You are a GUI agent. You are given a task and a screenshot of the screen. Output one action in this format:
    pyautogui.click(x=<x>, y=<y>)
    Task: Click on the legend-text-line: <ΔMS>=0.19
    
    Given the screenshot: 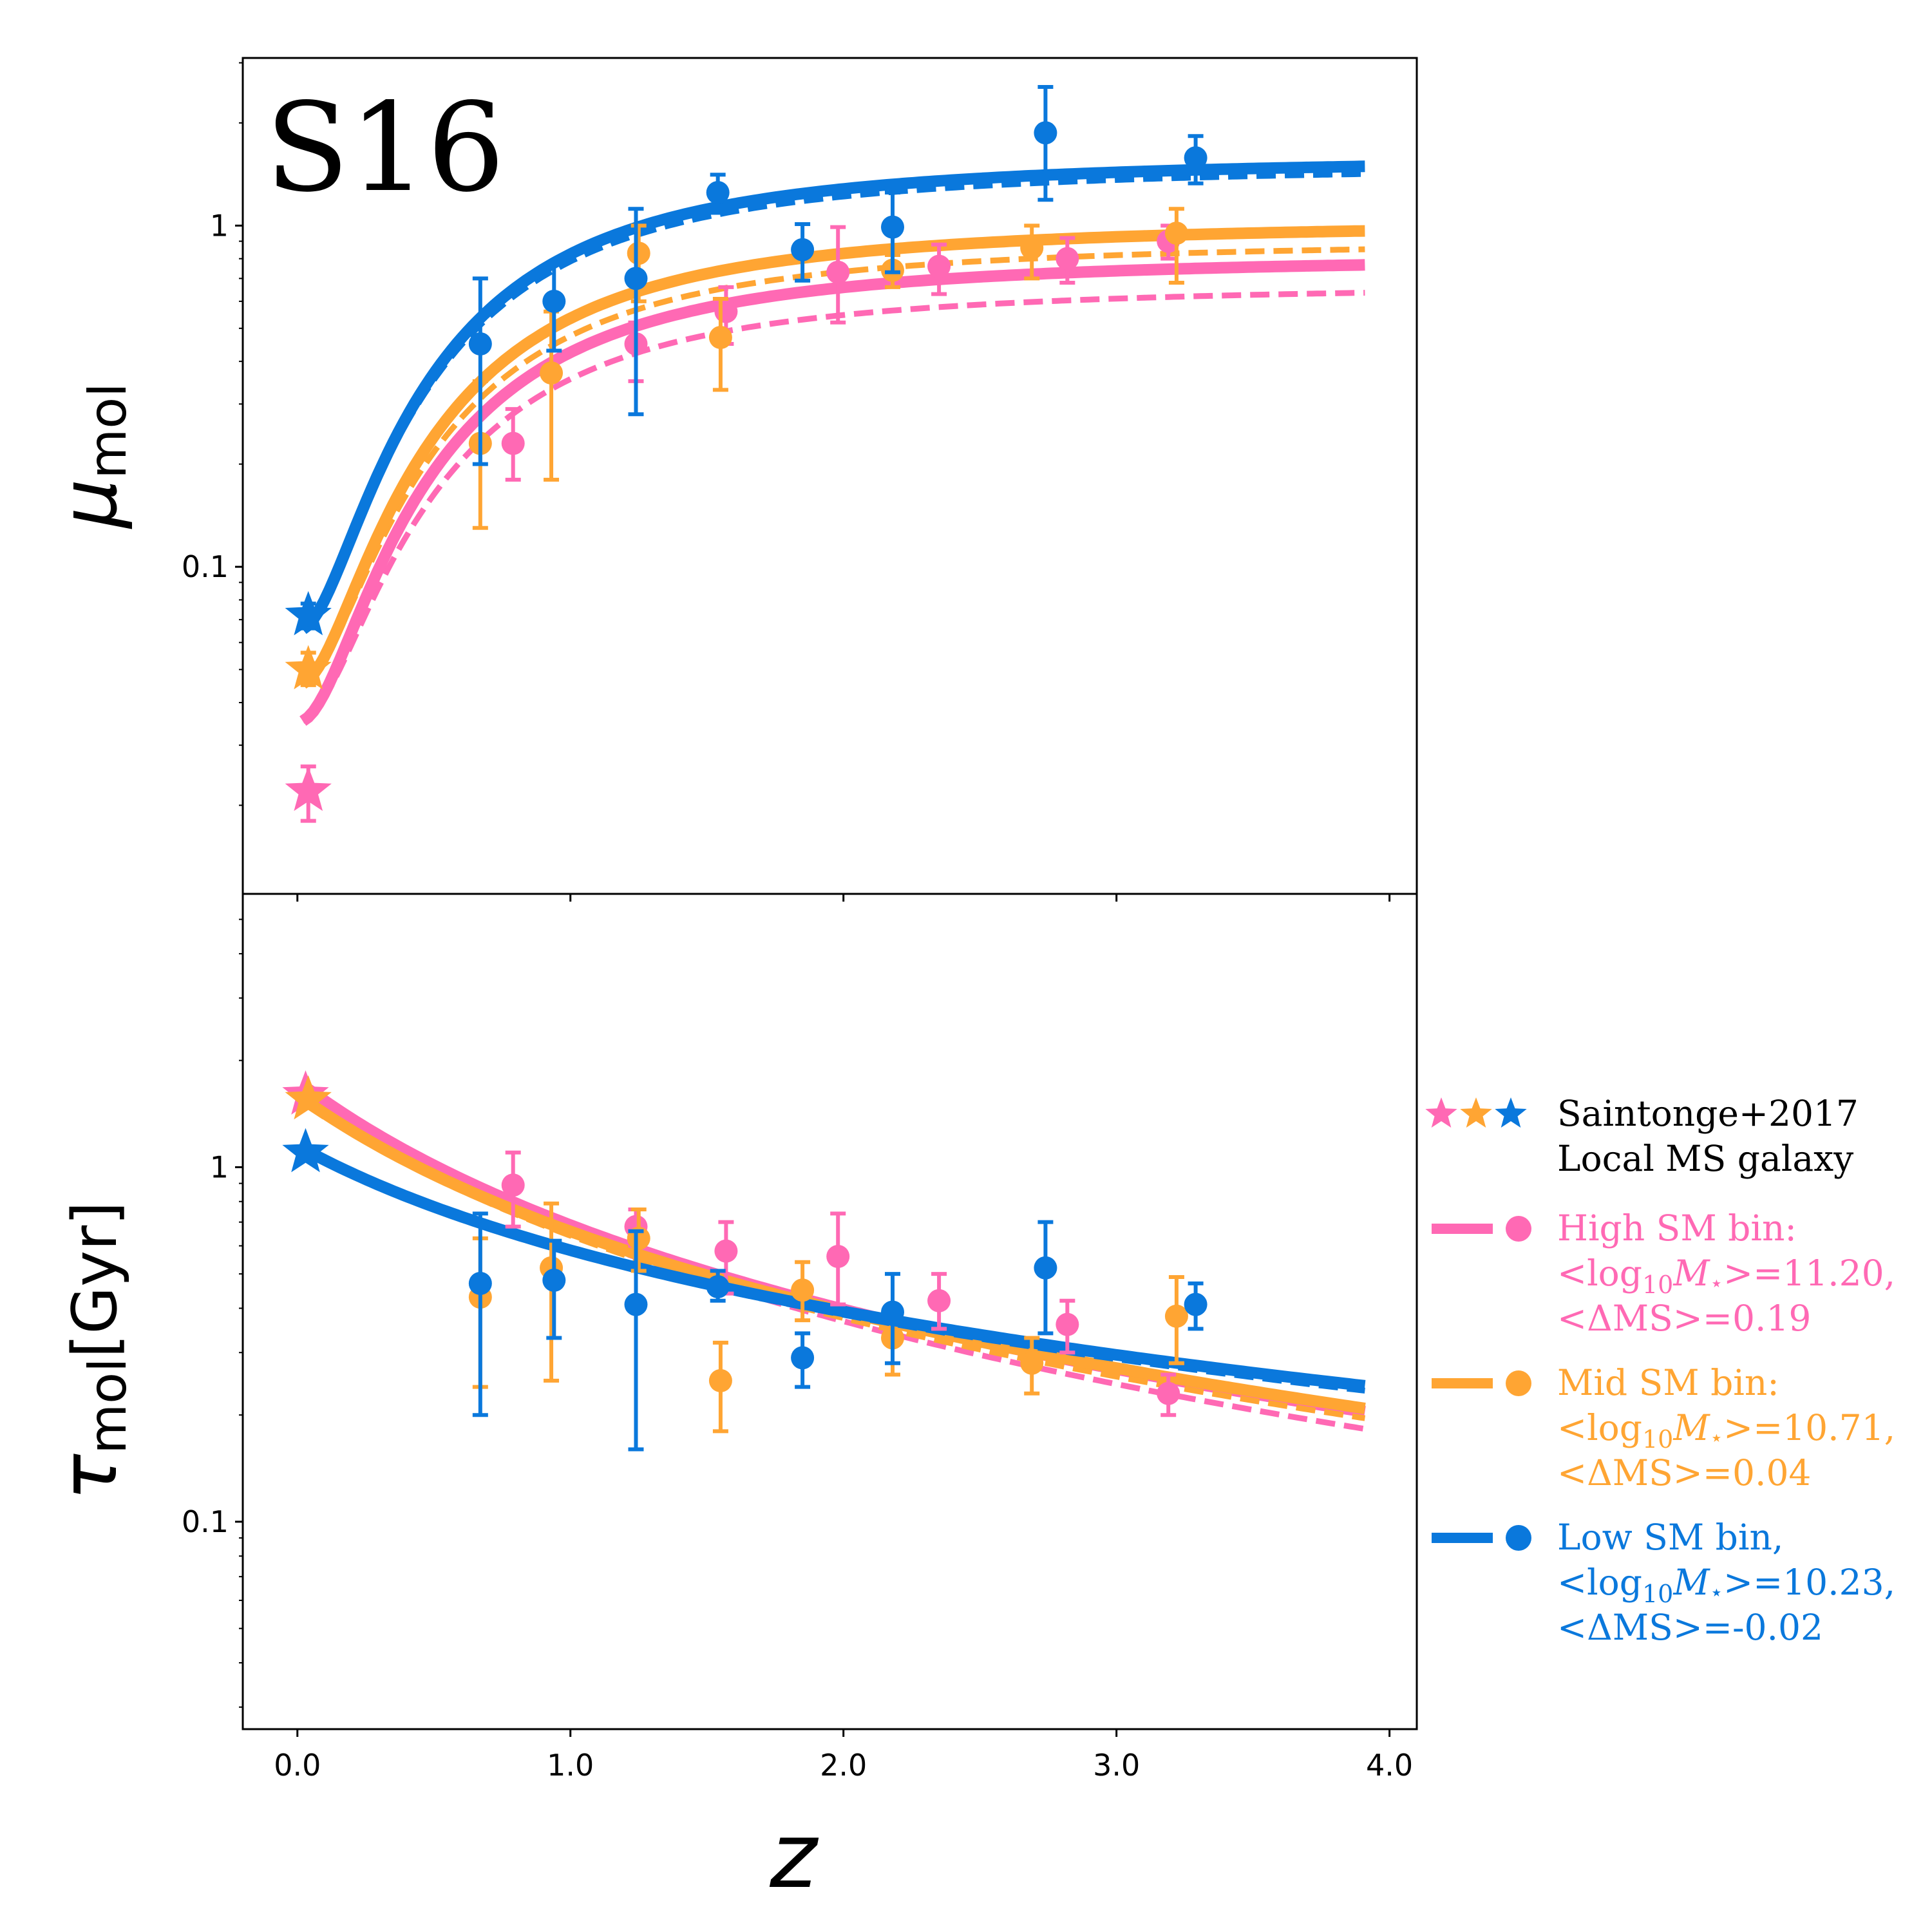 What is the action you would take?
    pyautogui.click(x=1684, y=1319)
    